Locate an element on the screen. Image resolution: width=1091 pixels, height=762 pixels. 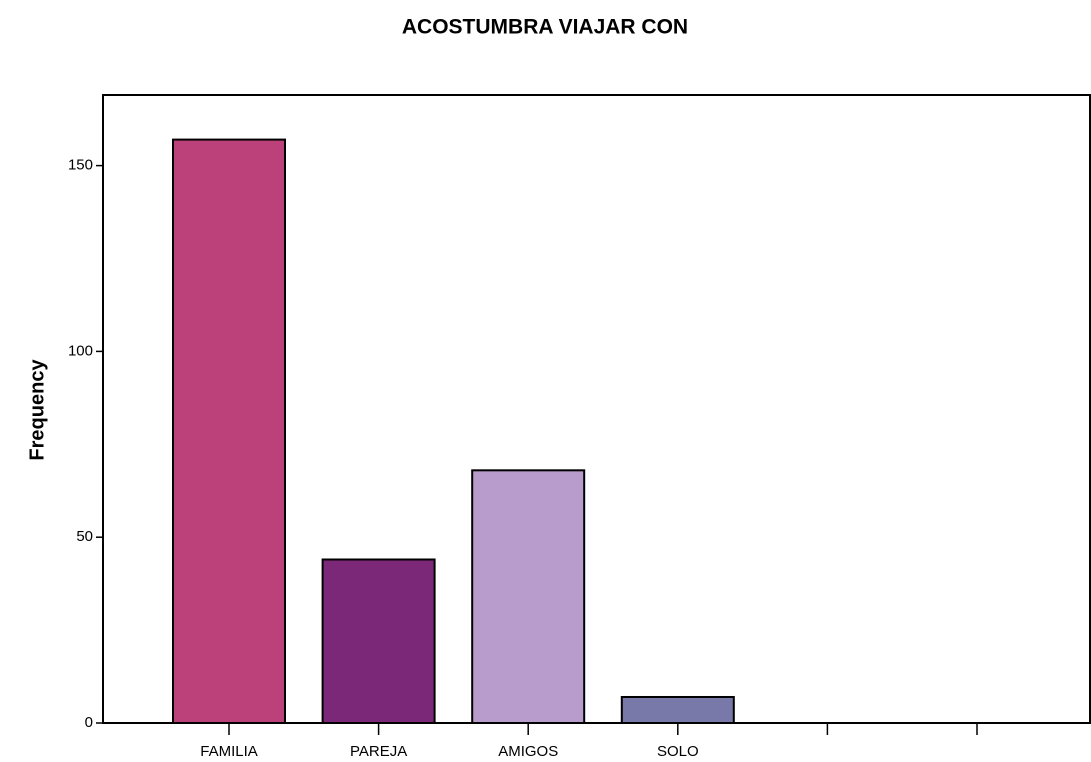
y-tick-label: 150 is located at coordinates (80, 165).